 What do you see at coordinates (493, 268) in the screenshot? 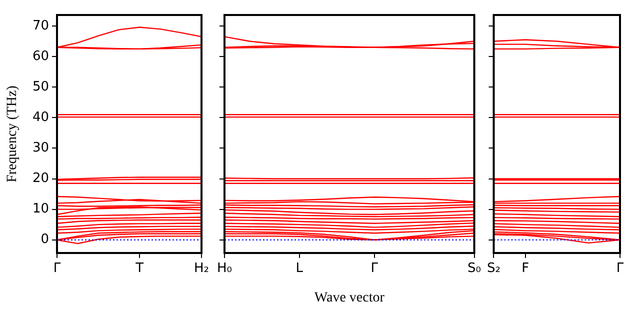
I see `x-tick-label: S₂` at bounding box center [493, 268].